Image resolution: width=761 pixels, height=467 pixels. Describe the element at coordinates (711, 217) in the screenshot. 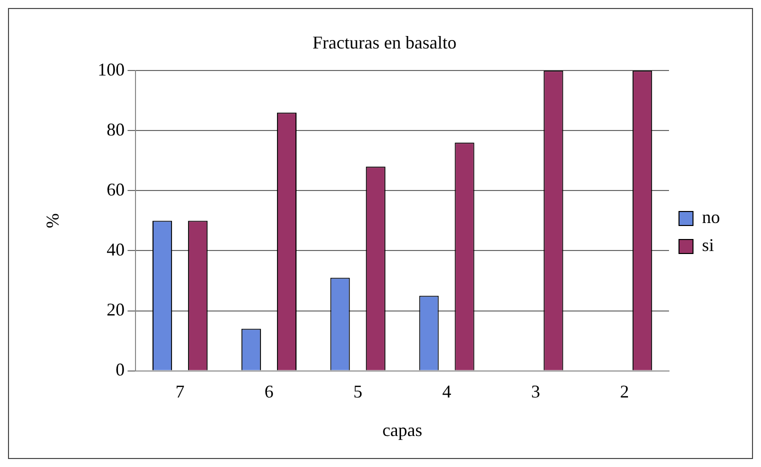

I see `legend-label: no` at that location.